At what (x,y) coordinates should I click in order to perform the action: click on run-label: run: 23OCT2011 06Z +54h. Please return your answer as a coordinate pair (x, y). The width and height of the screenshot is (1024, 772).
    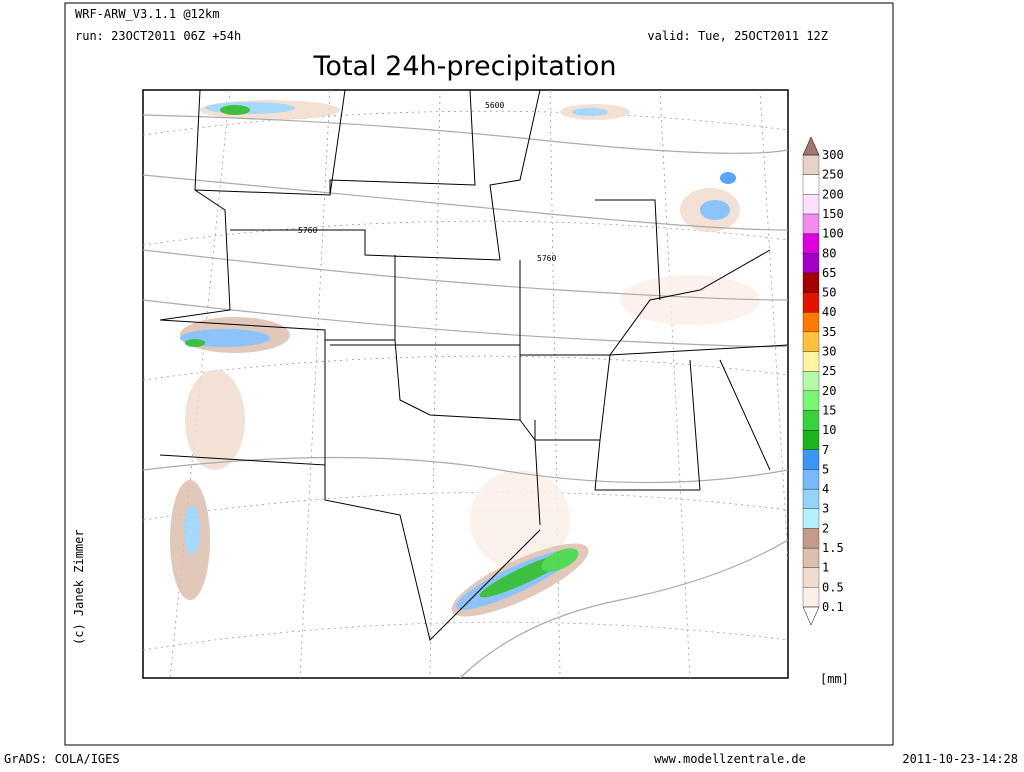
    Looking at the image, I should click on (158, 36).